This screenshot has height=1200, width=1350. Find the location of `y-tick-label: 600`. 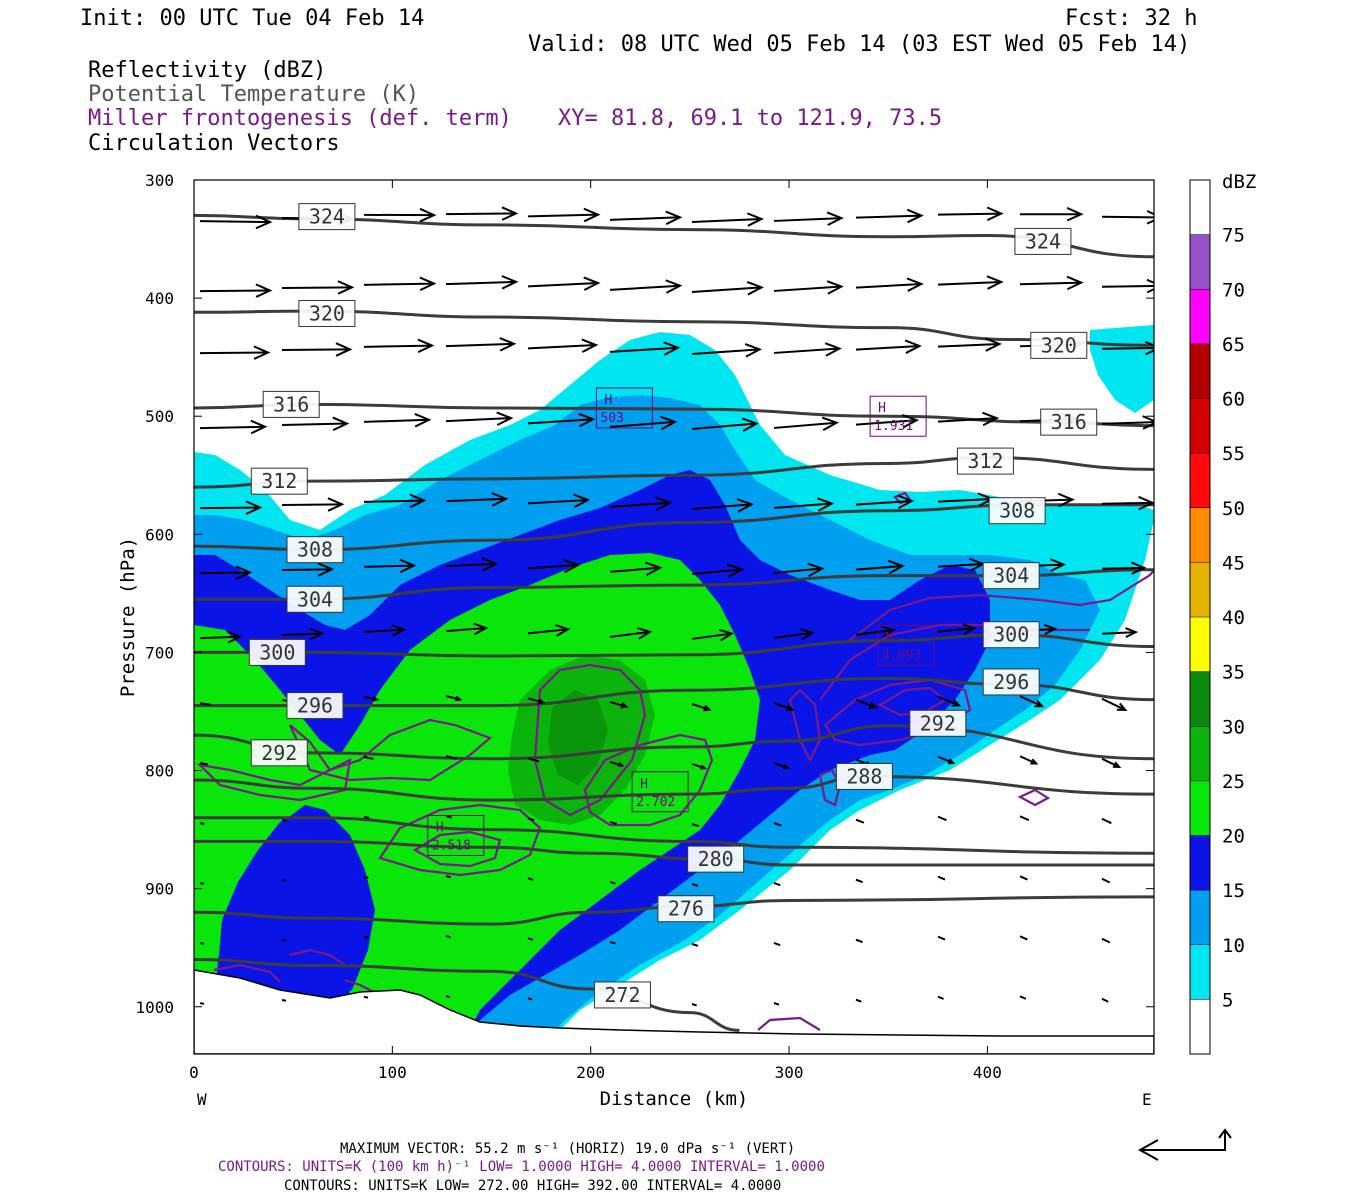

y-tick-label: 600 is located at coordinates (159, 534).